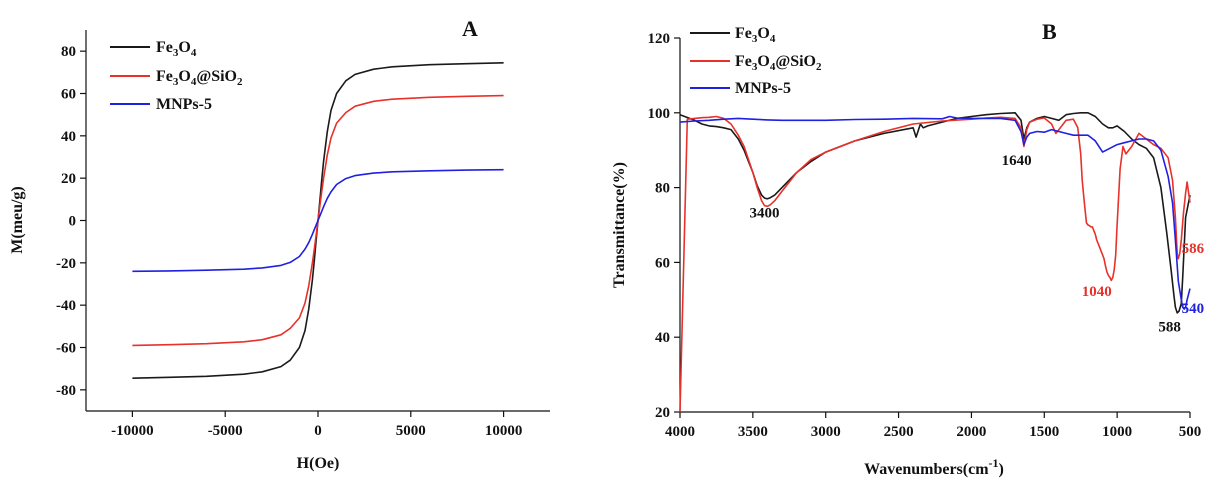 The height and width of the screenshot is (483, 1222). Describe the element at coordinates (778, 63) in the screenshot. I see `panel-b-legend-label-fe3o4-sio2: Fe3O4@SiO2` at that location.